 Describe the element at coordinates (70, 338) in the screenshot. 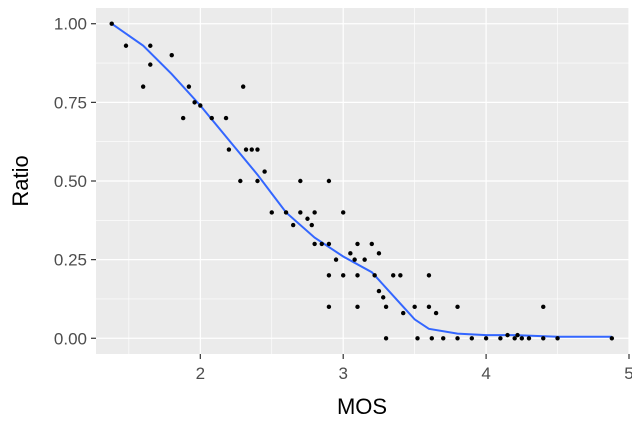

I see `y-tick-label: 0.00` at that location.